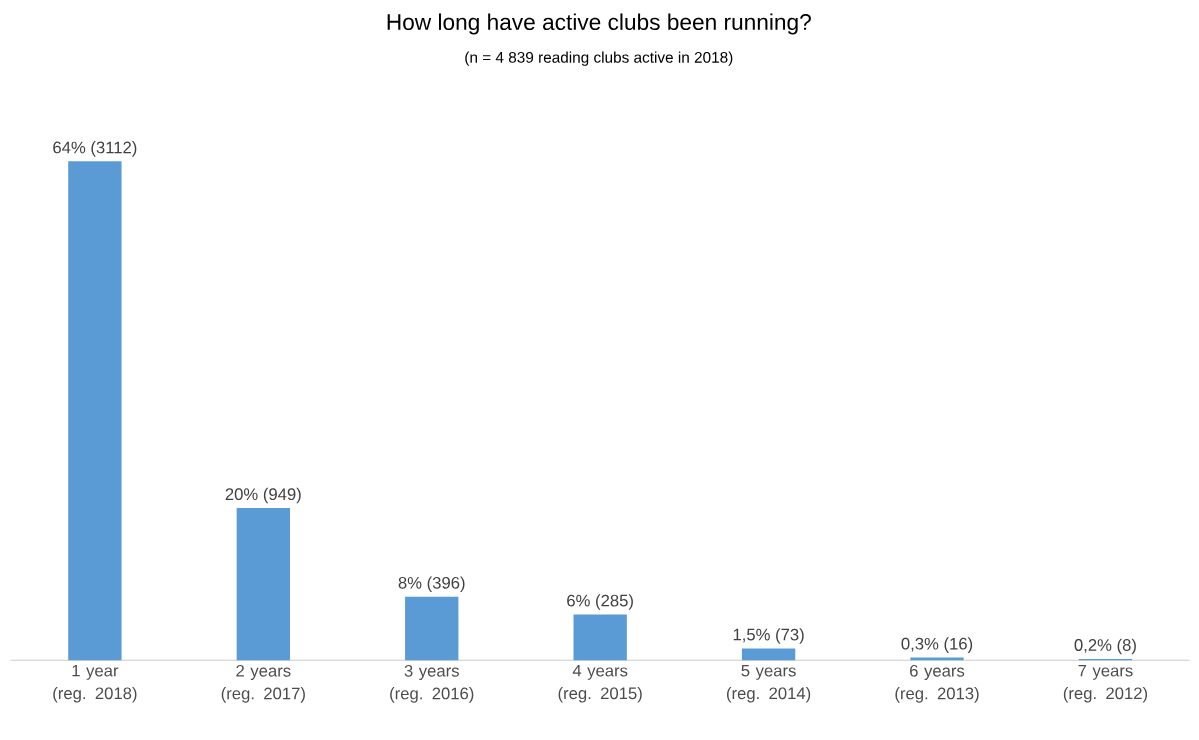  Describe the element at coordinates (937, 645) in the screenshot. I see `data-label: 0,3% (16)` at that location.